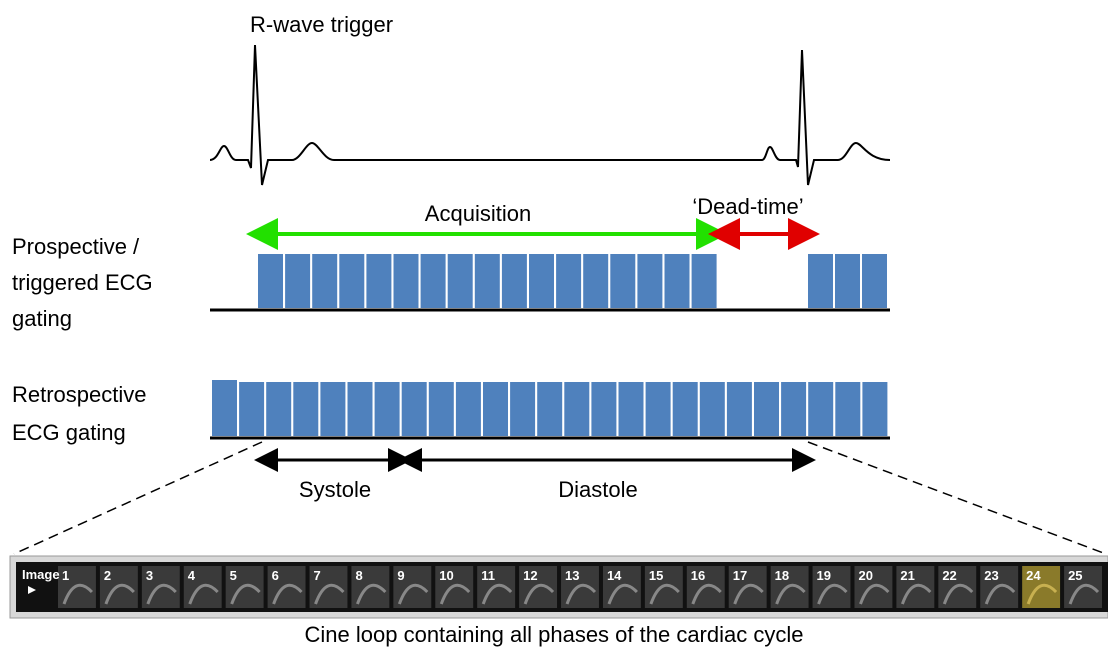  Describe the element at coordinates (79, 394) in the screenshot. I see `retrospective-label: Retrospective` at that location.